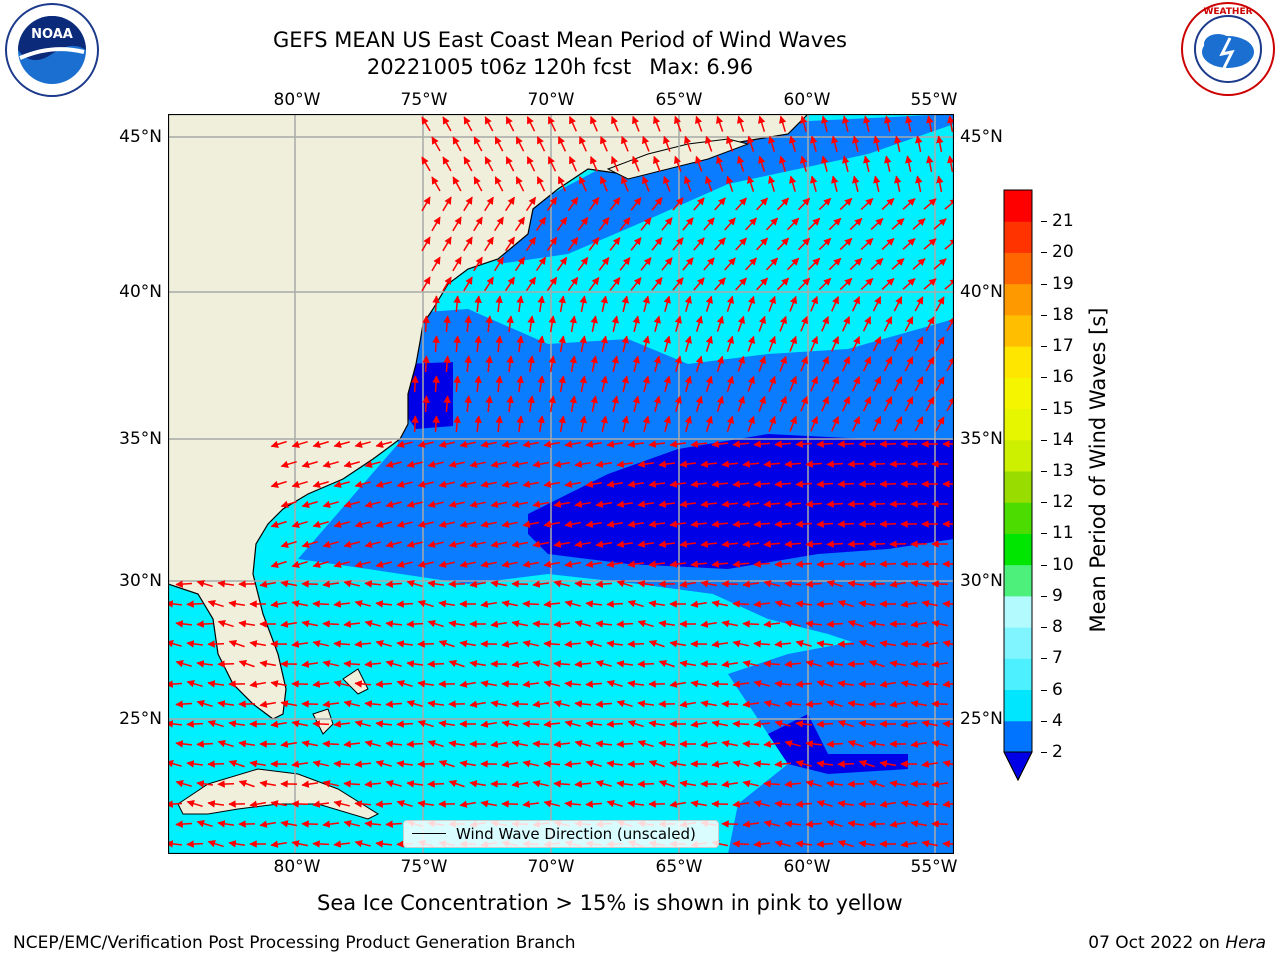 The image size is (1280, 960). Describe the element at coordinates (1018, 485) in the screenshot. I see `colorbar` at that location.